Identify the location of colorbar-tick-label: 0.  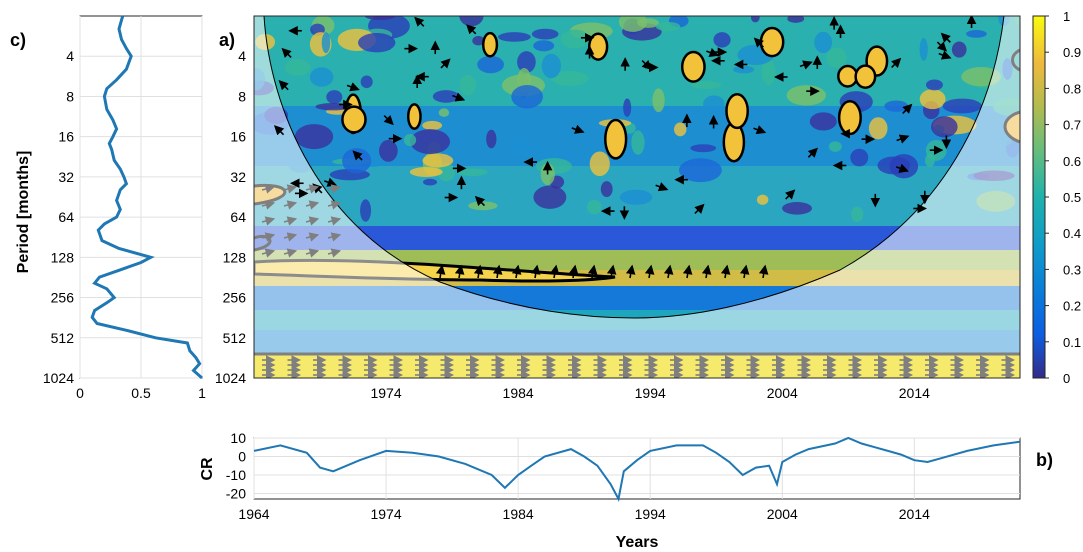
(1066, 378).